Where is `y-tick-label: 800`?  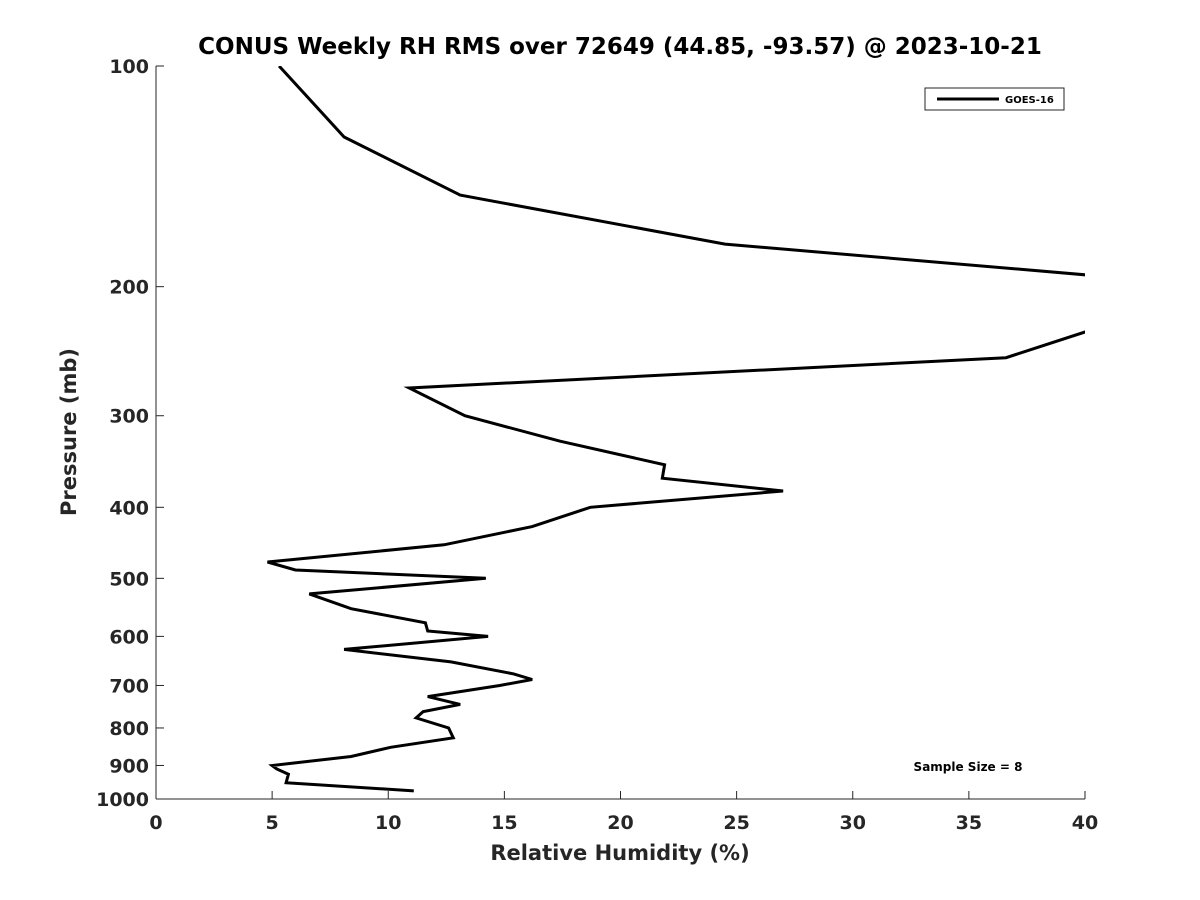 y-tick-label: 800 is located at coordinates (129, 729).